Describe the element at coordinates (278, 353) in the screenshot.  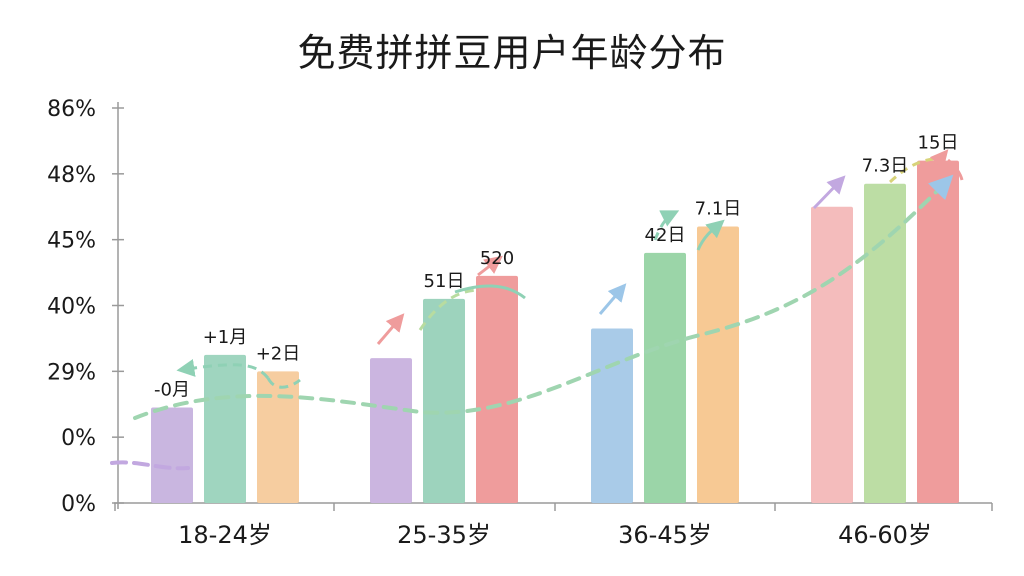
I see `data-label: +2日` at that location.